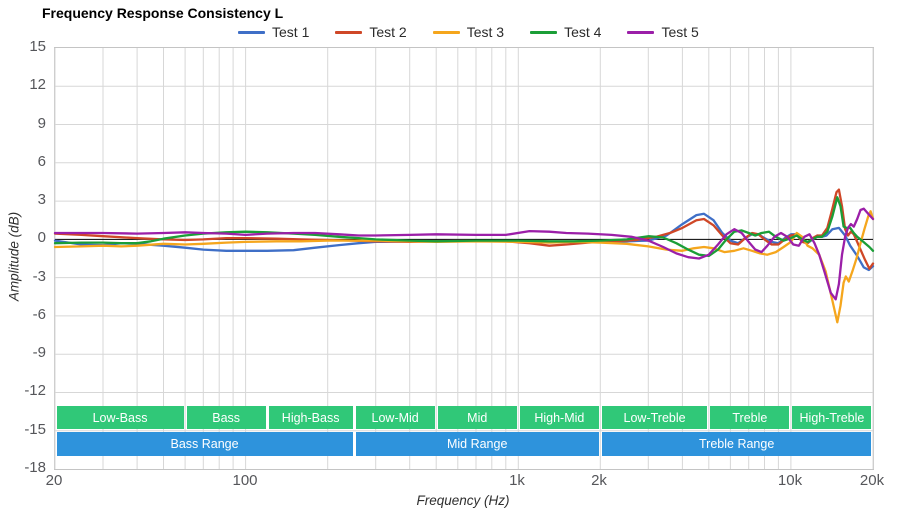  Describe the element at coordinates (35, 467) in the screenshot. I see `y-tick--18: -18` at that location.